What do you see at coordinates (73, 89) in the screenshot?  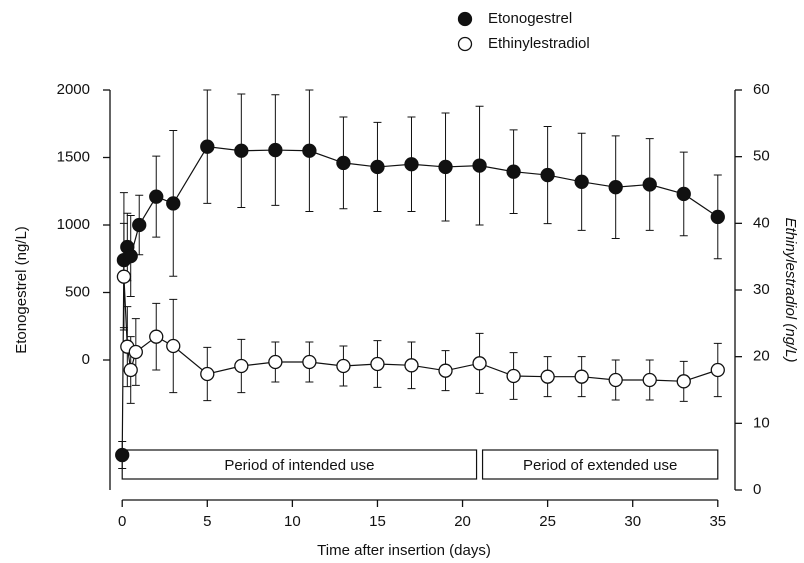 I see `y-tick-label: 2000` at bounding box center [73, 89].